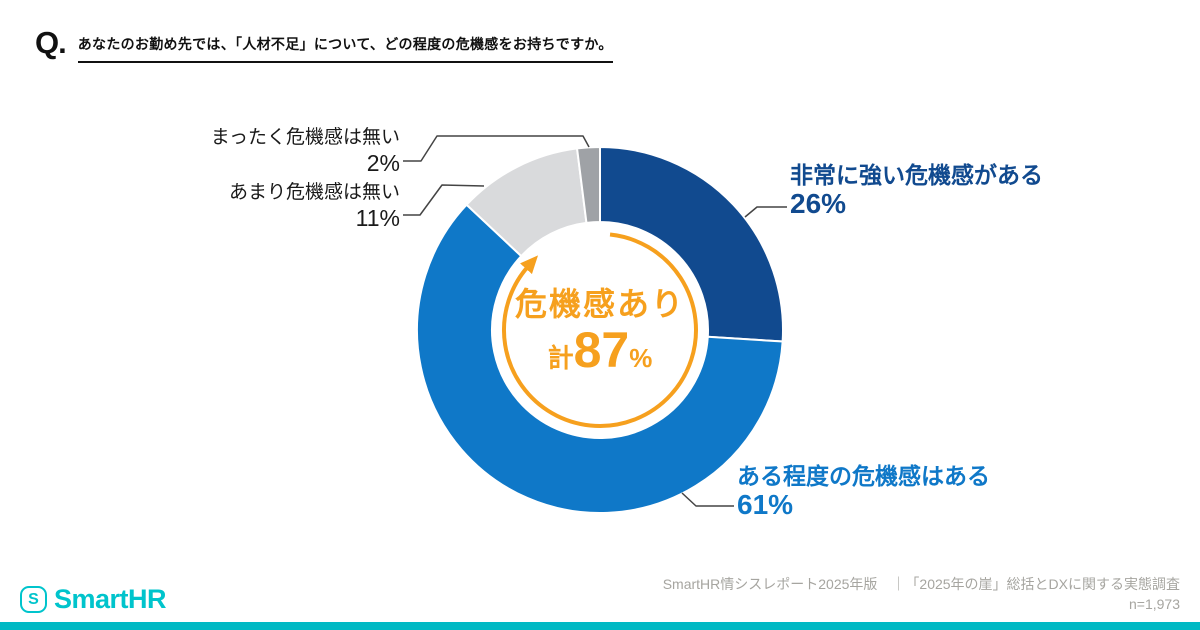 The width and height of the screenshot is (1200, 630). What do you see at coordinates (51, 42) in the screenshot?
I see `question-prefix: Q.` at bounding box center [51, 42].